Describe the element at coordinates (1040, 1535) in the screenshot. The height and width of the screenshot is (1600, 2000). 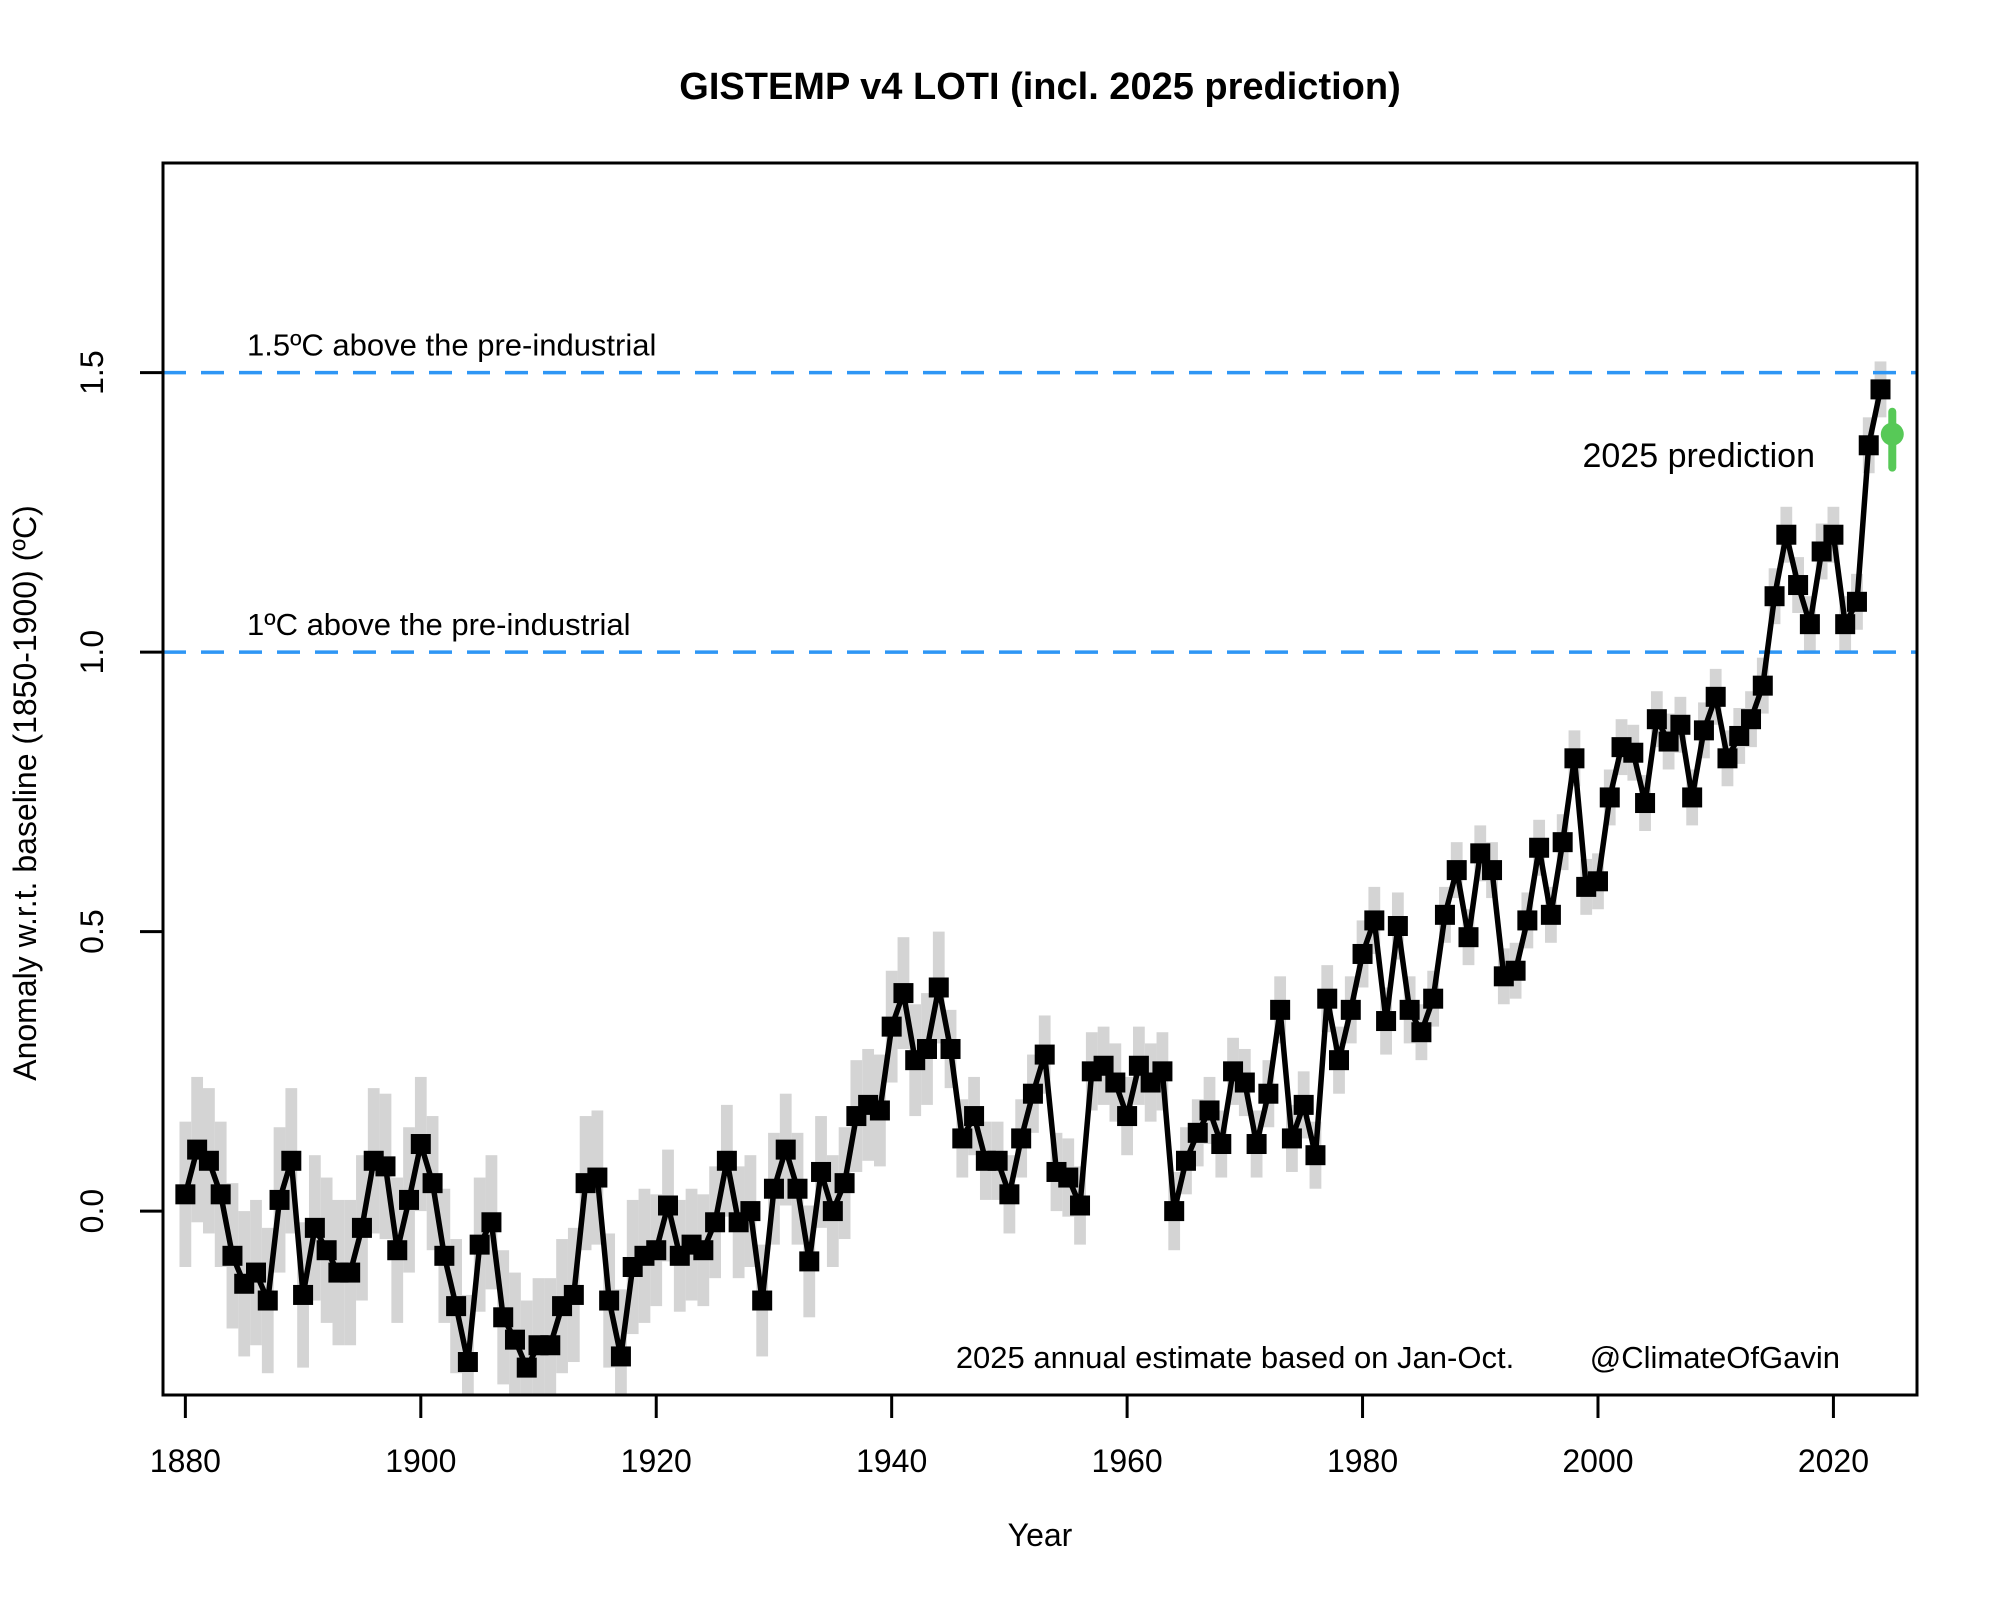
I see `x-axis-title: Year` at that location.